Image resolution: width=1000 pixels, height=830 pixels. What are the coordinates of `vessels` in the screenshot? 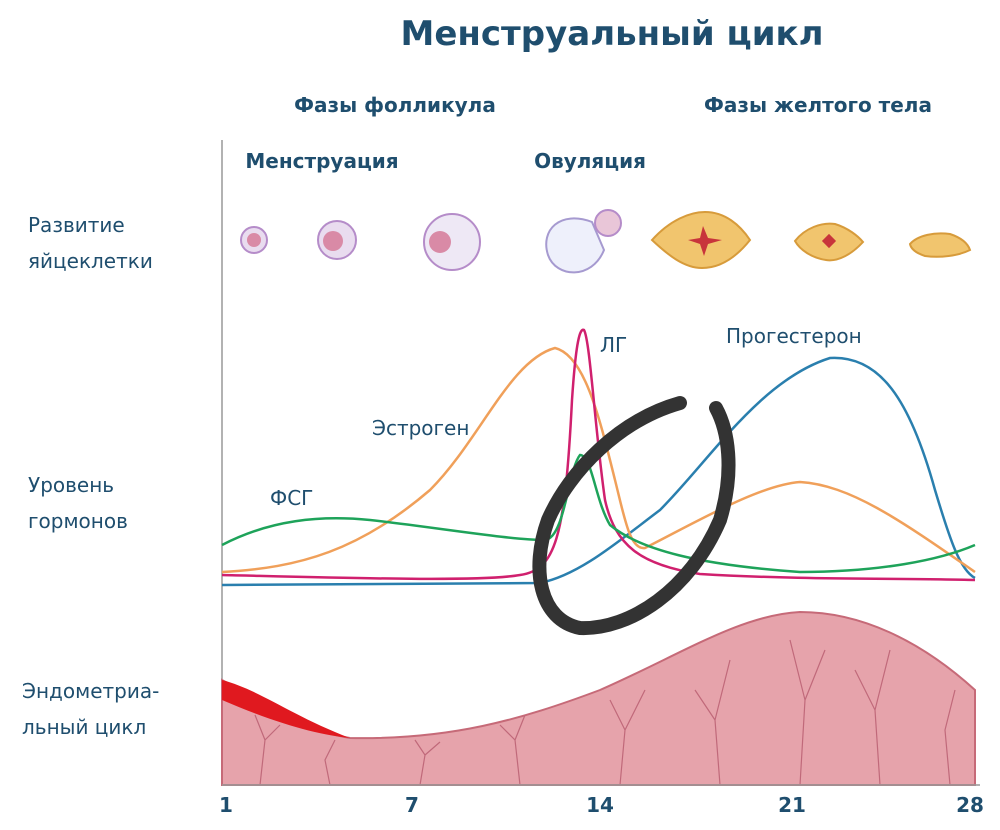 It's located at (605, 712).